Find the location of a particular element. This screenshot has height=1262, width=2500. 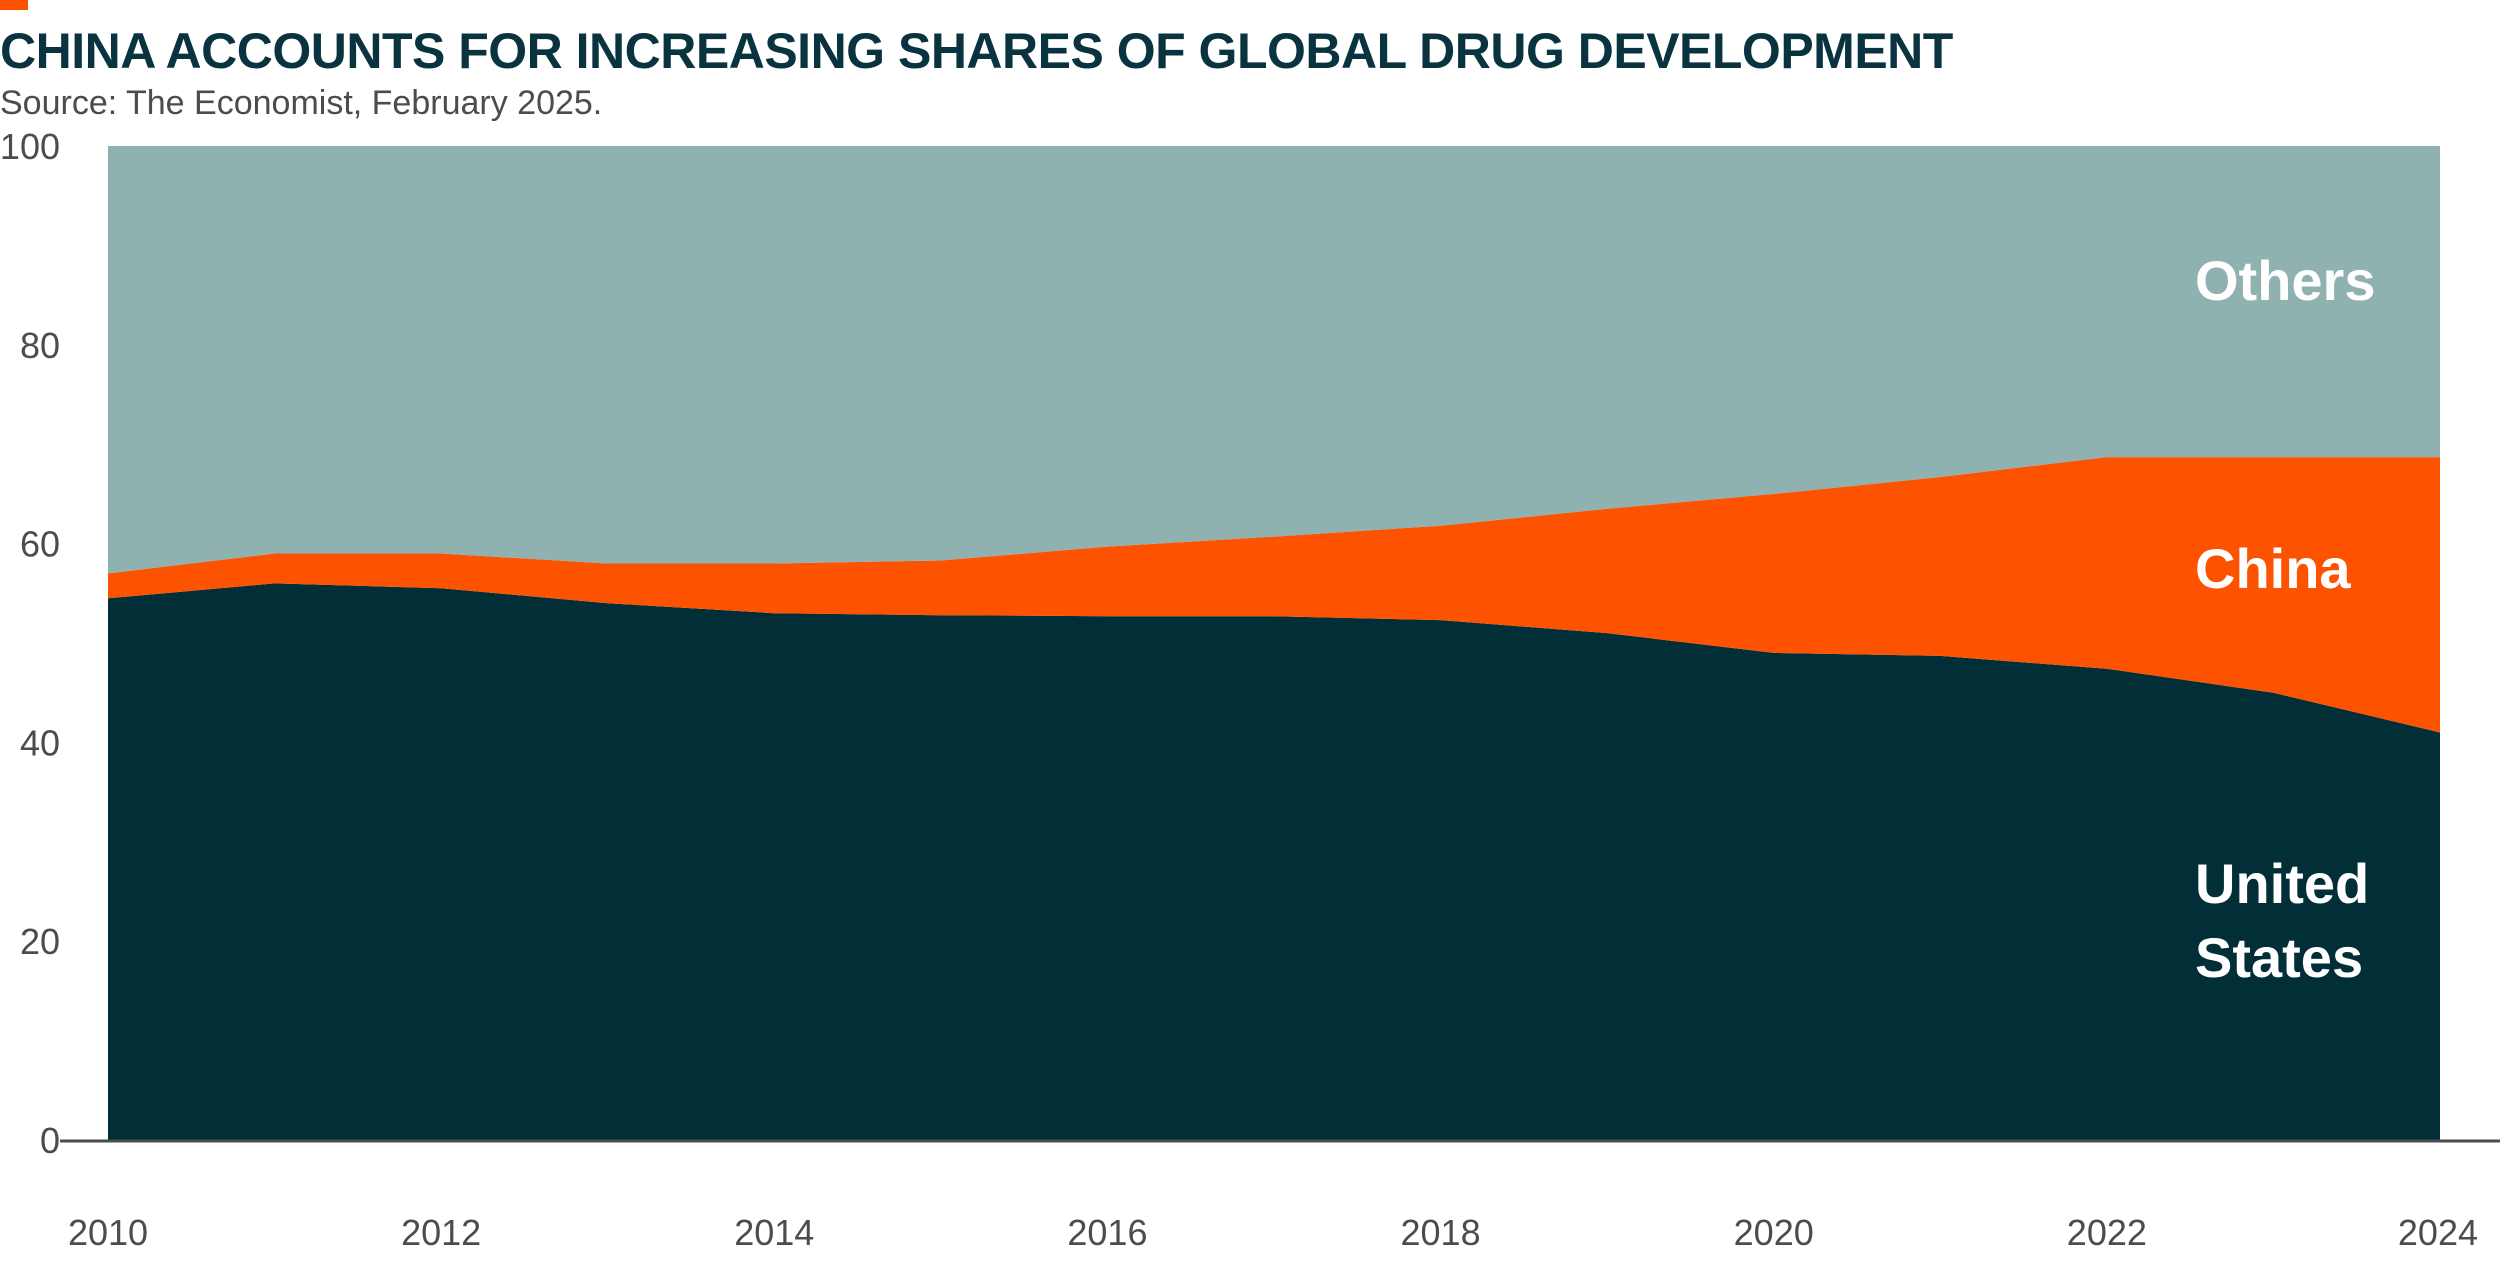

others-label: Others is located at coordinates (2285, 280).